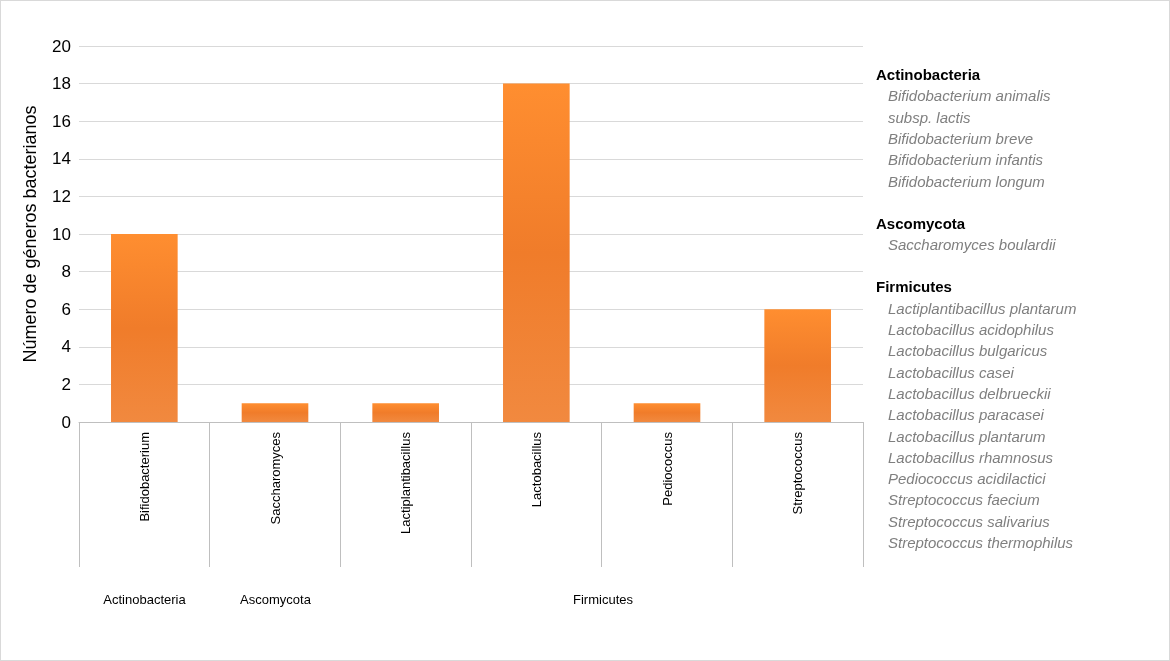 The height and width of the screenshot is (661, 1170). Describe the element at coordinates (66, 309) in the screenshot. I see `y-tick-label: 6` at that location.